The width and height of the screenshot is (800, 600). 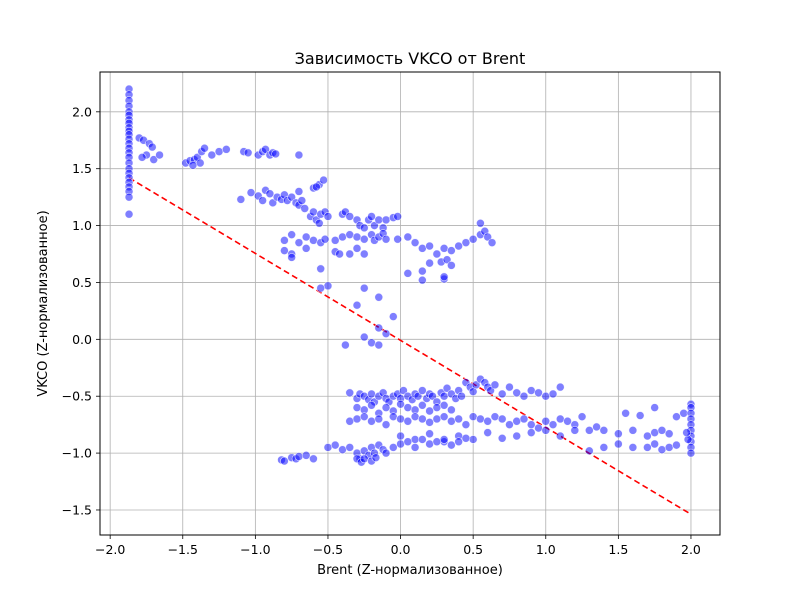 What do you see at coordinates (82, 225) in the screenshot?
I see `y-tick-label: 1.0` at bounding box center [82, 225].